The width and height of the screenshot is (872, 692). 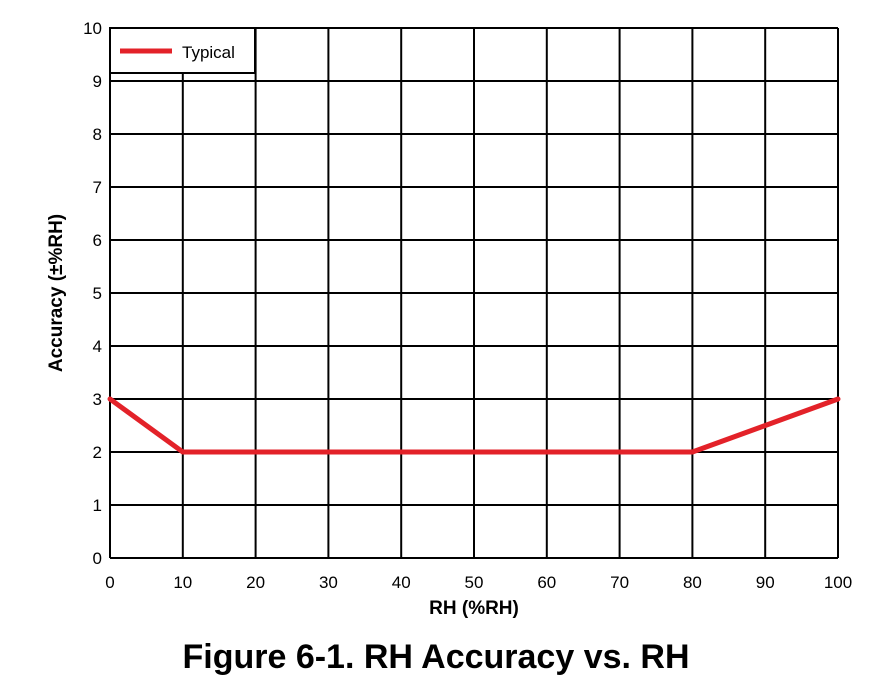 What do you see at coordinates (474, 582) in the screenshot?
I see `x-tick-label: 50` at bounding box center [474, 582].